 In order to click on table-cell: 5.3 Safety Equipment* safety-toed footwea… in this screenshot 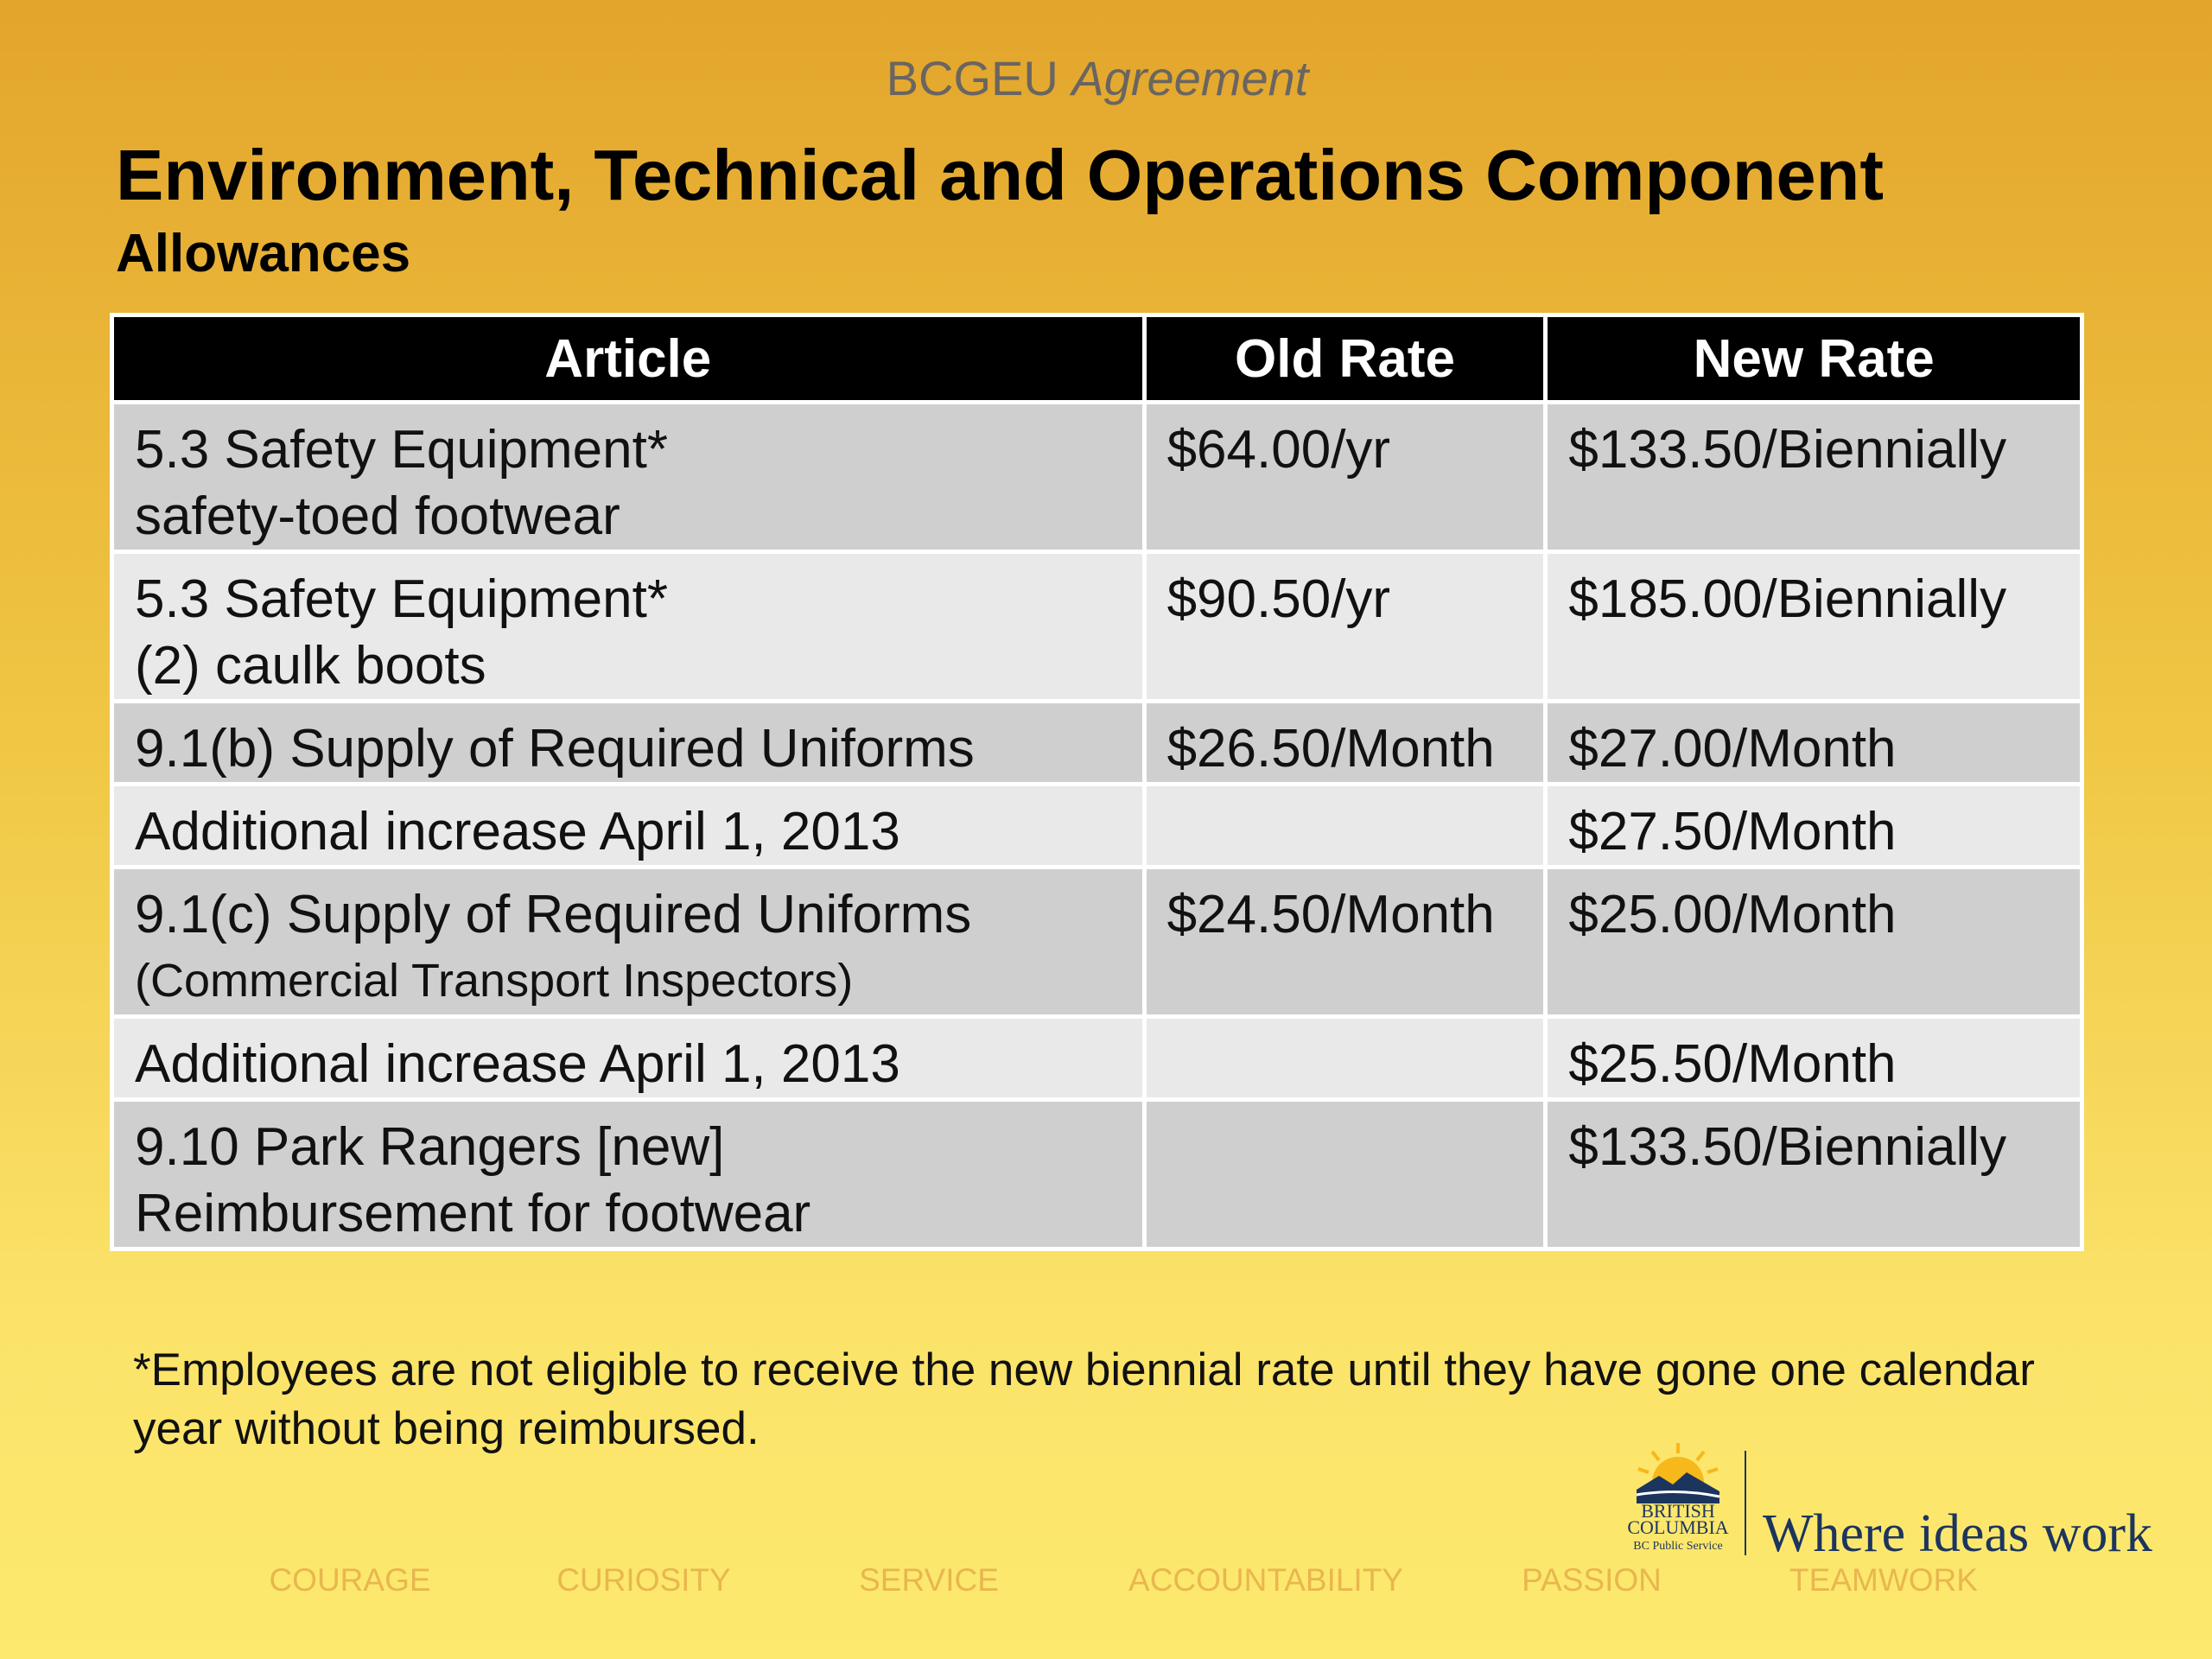, I will do `click(628, 477)`.